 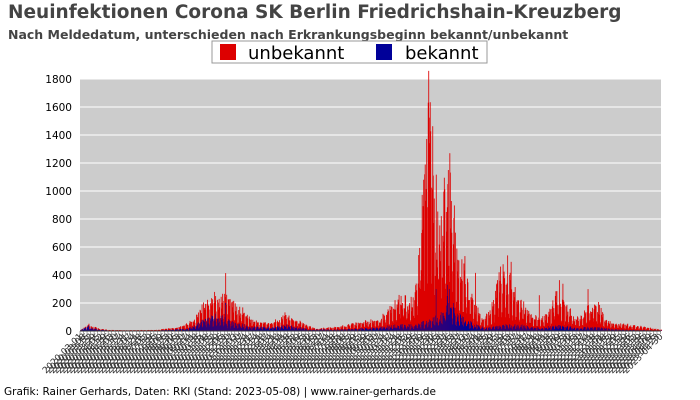 What do you see at coordinates (228, 52) in the screenshot?
I see `legend-swatch-unbekannt` at bounding box center [228, 52].